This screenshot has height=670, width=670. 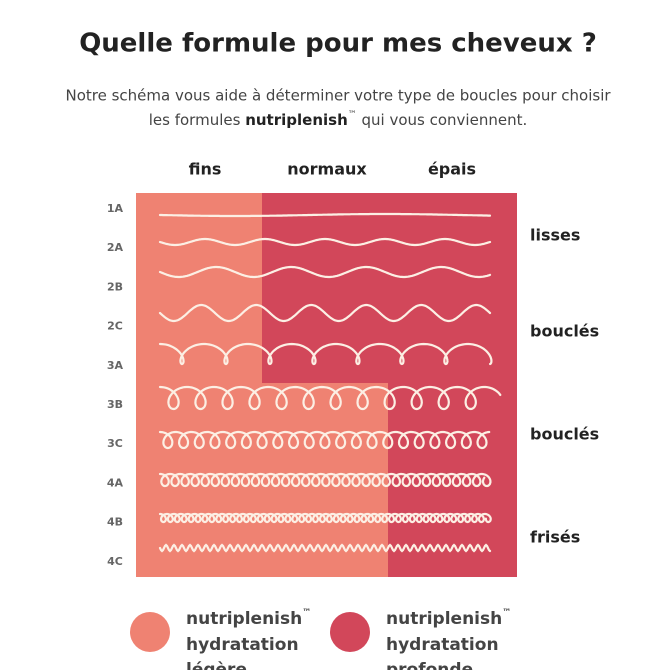 What do you see at coordinates (115, 286) in the screenshot?
I see `row-label: 2B` at bounding box center [115, 286].